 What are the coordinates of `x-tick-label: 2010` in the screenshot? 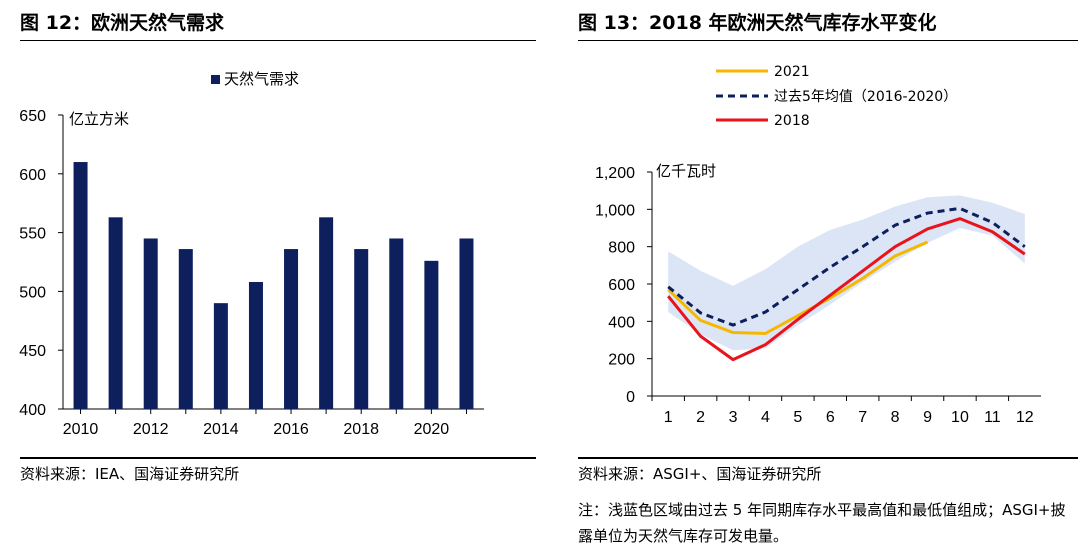 It's located at (81, 429).